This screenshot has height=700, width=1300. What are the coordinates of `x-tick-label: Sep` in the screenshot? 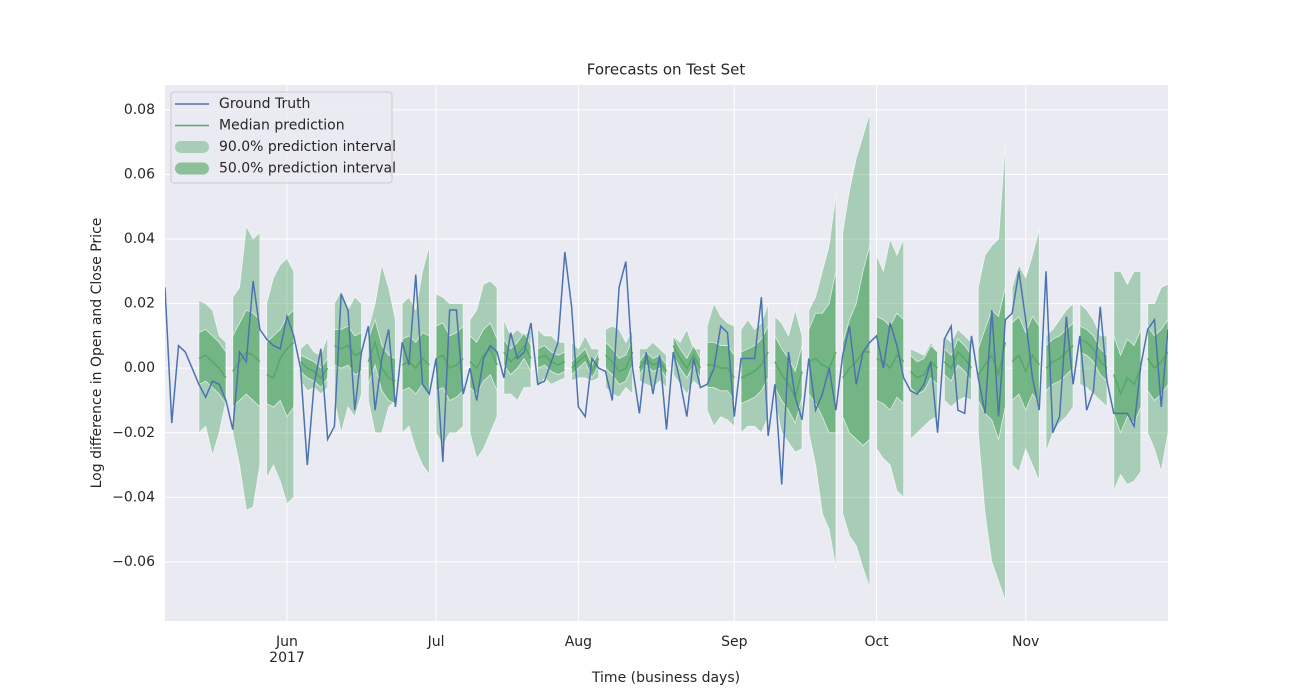 It's located at (734, 642).